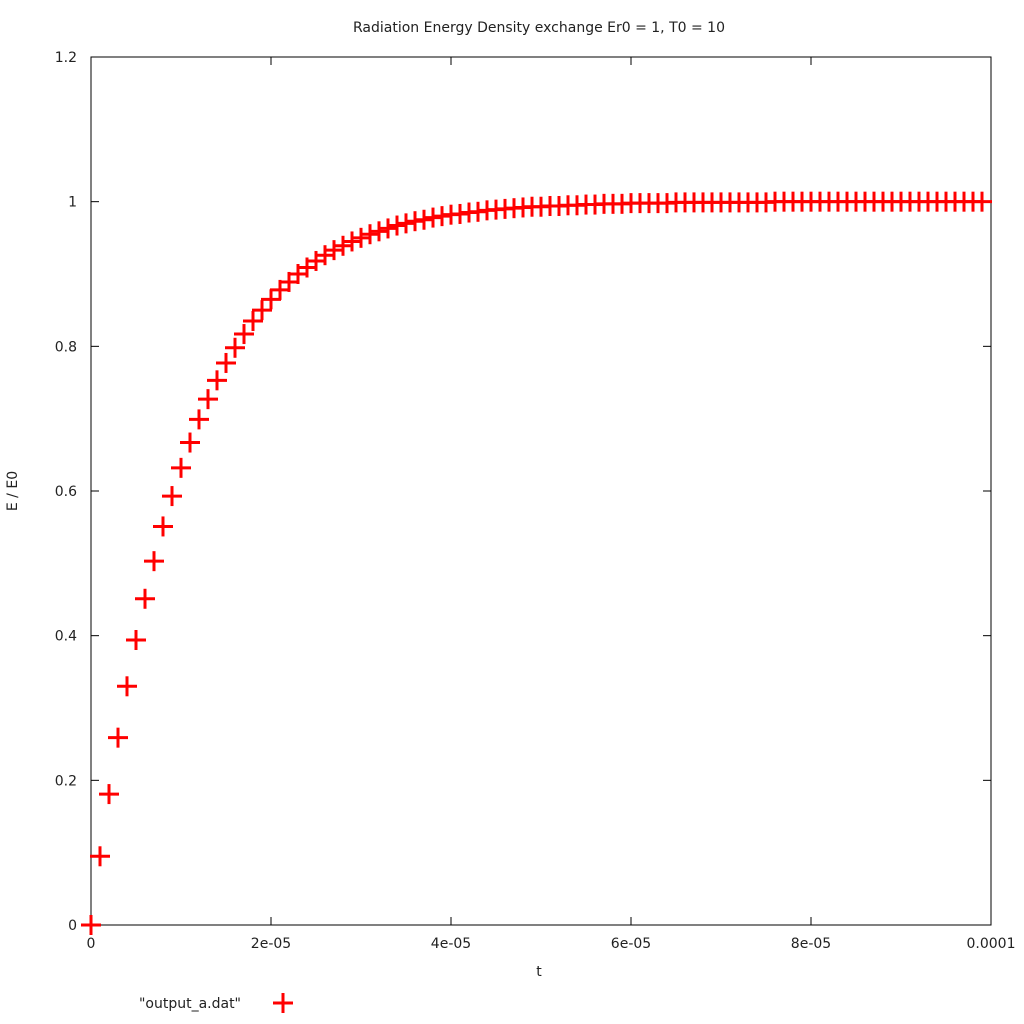  What do you see at coordinates (91, 944) in the screenshot?
I see `x-tick-label: 0` at bounding box center [91, 944].